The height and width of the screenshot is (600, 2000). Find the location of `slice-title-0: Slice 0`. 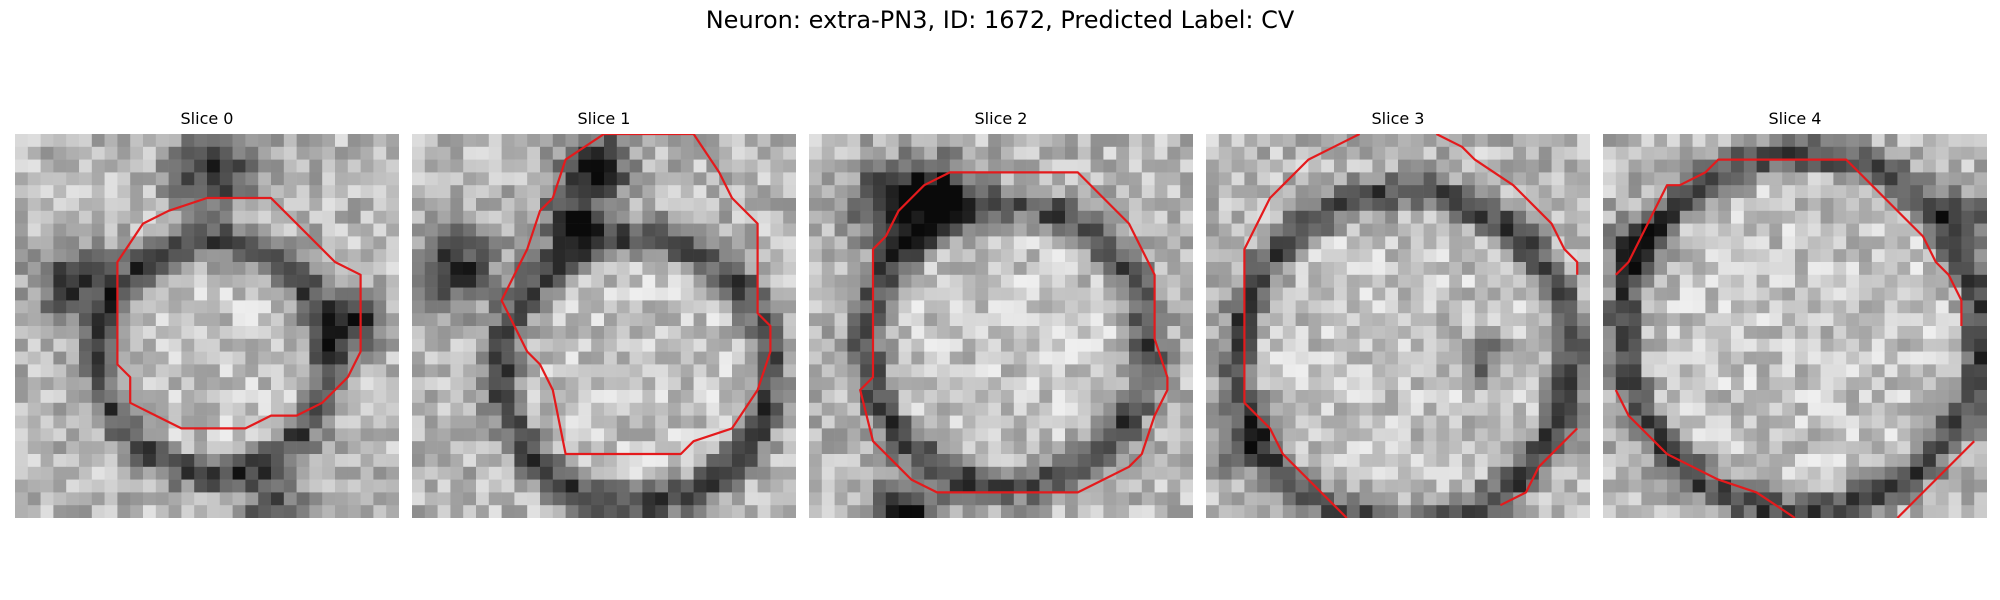

slice-title-0: Slice 0 is located at coordinates (207, 118).